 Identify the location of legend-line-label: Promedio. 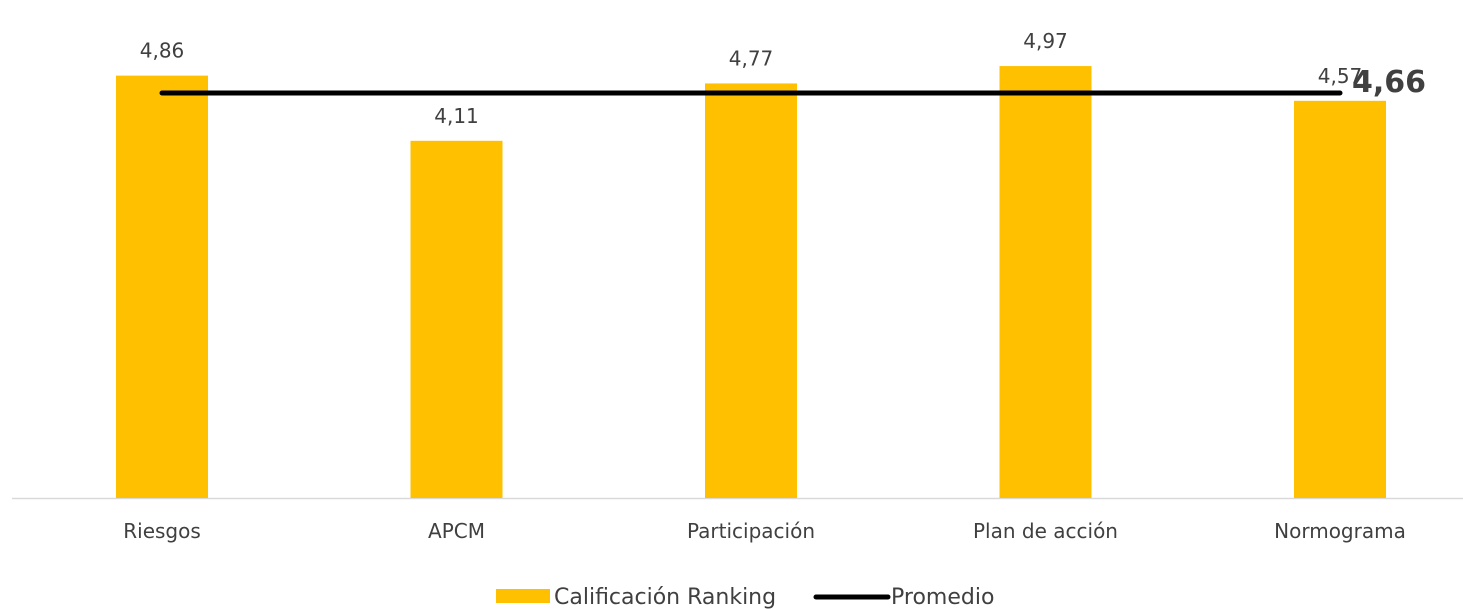
(942, 597).